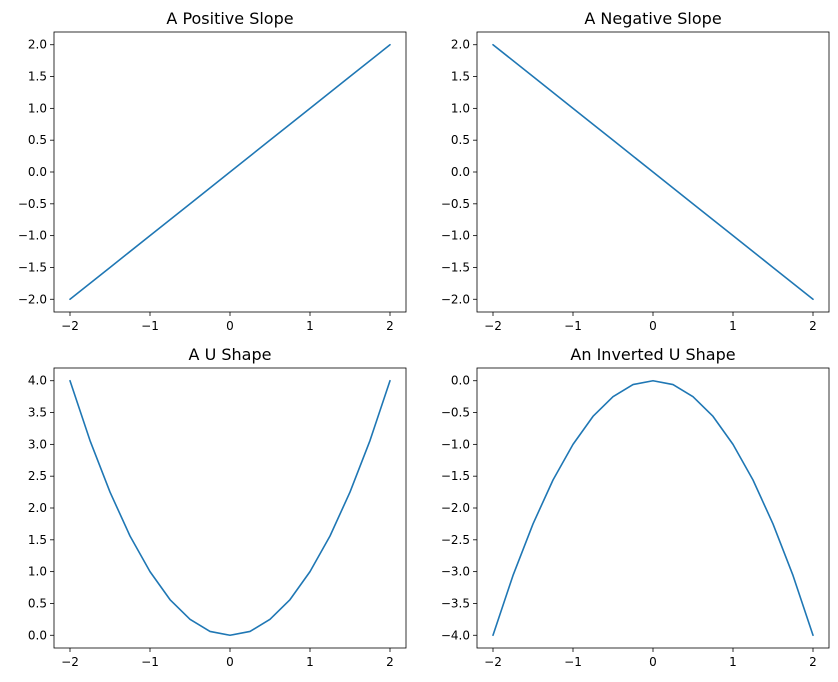 This screenshot has height=682, width=838. What do you see at coordinates (37, 444) in the screenshot?
I see `y-tick-label: 3.0` at bounding box center [37, 444].